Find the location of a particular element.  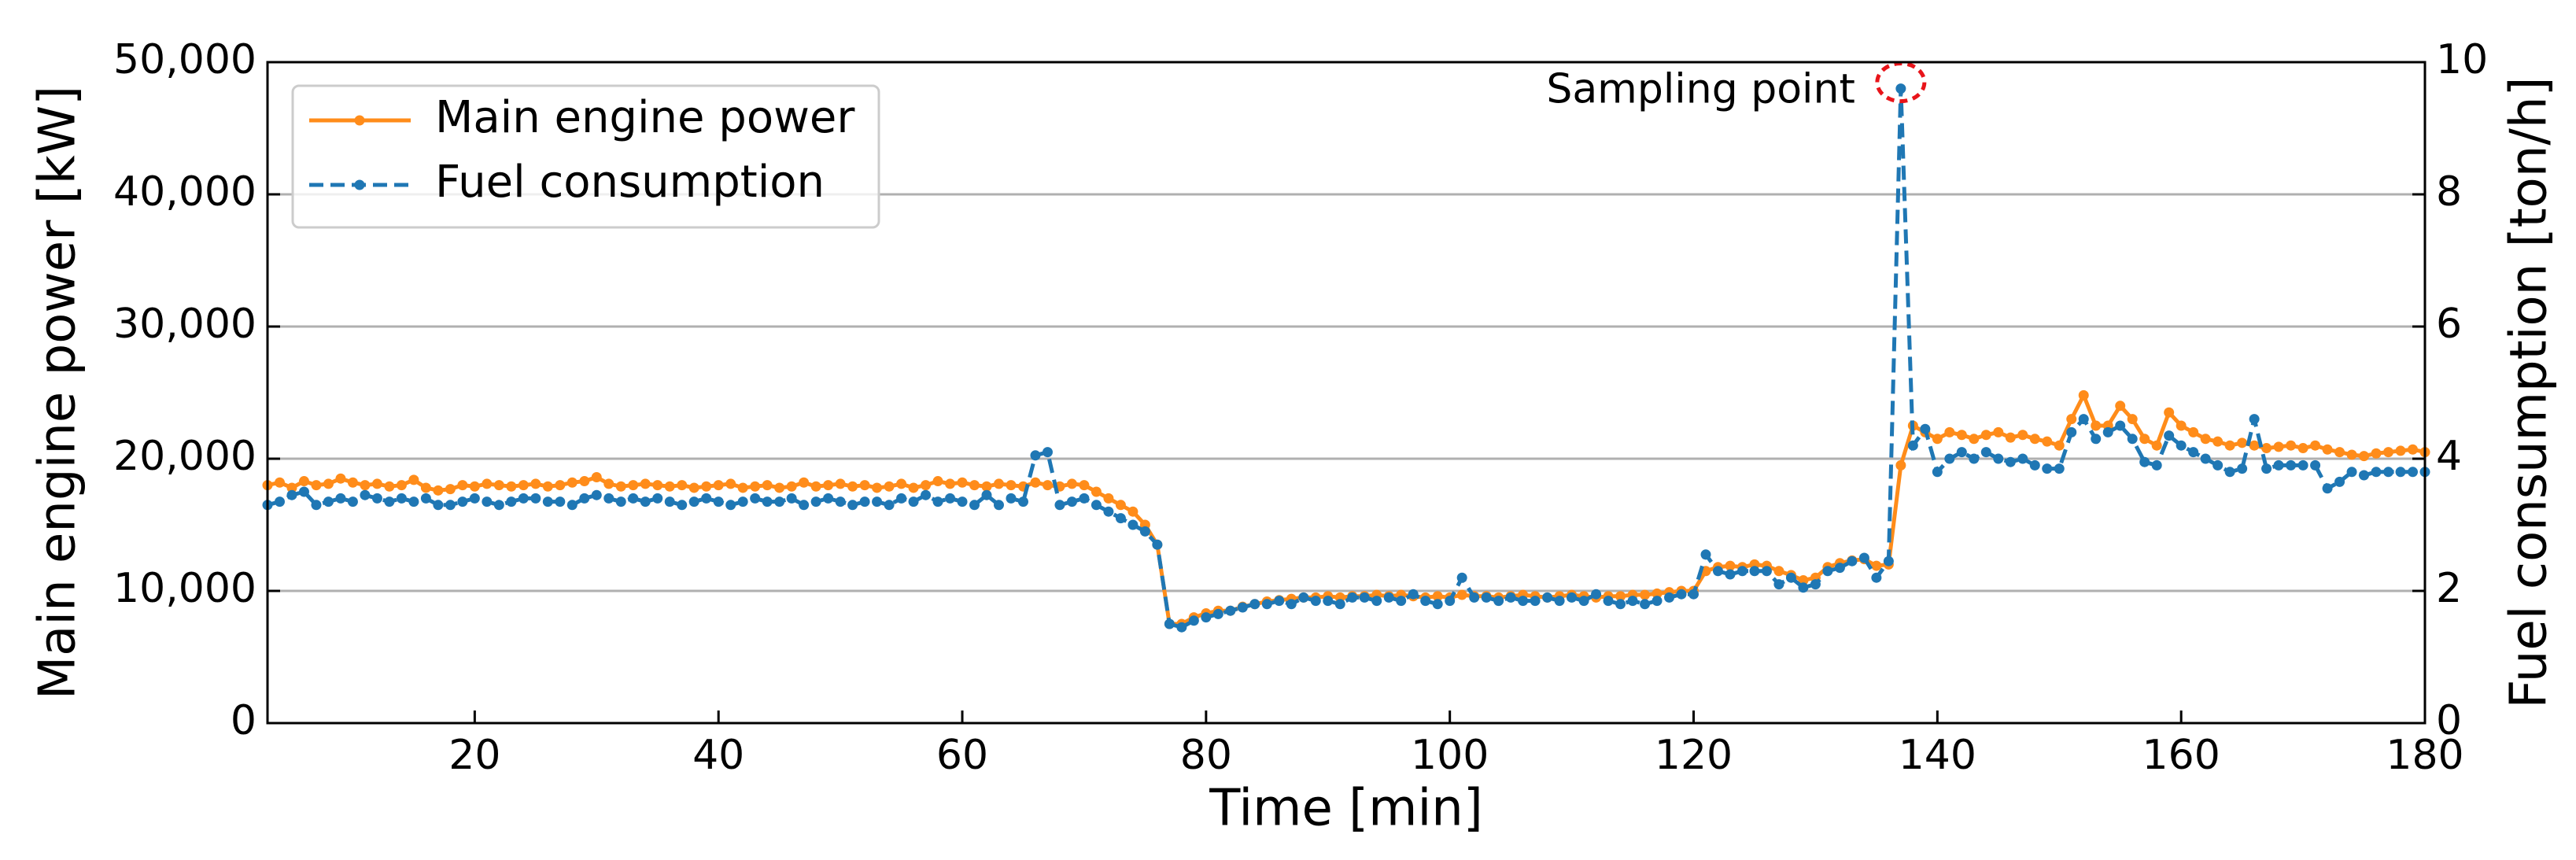

y2-tick-label: 6 is located at coordinates (2449, 324).